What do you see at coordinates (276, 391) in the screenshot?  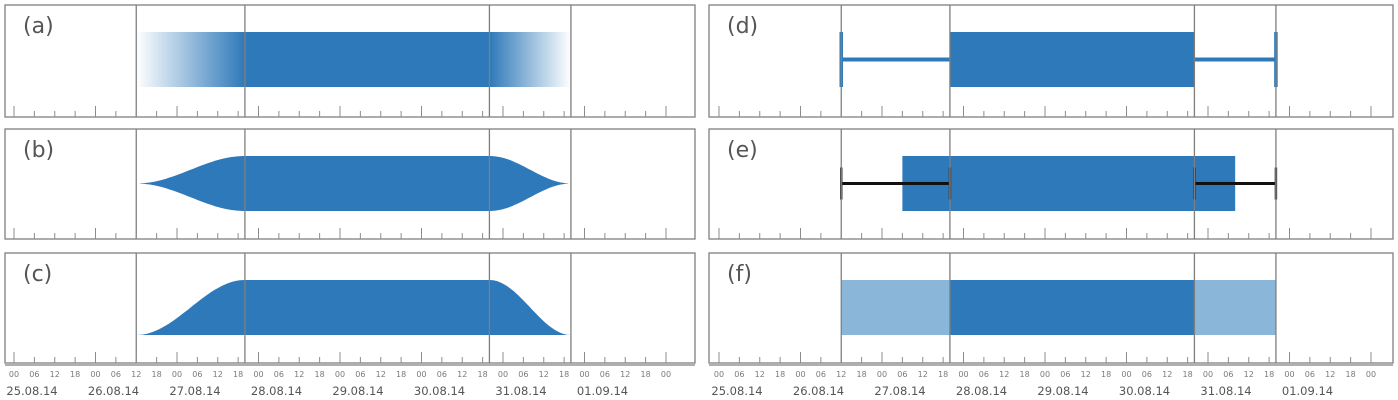 I see `date-tick-label: 28.08.14` at bounding box center [276, 391].